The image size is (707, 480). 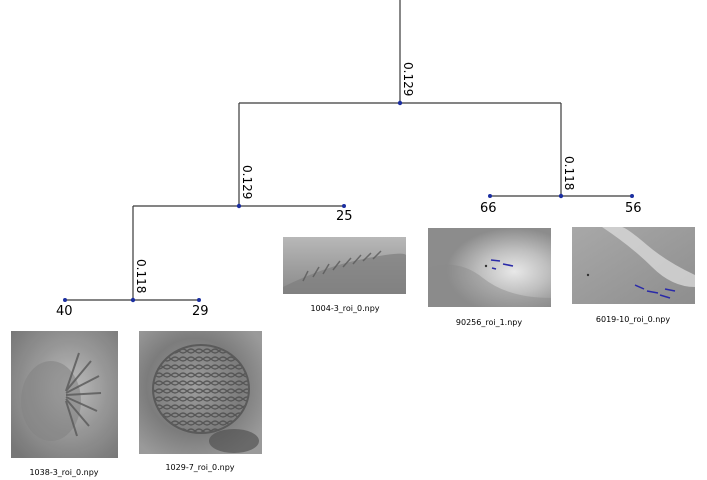 I want to click on mesh-cells-image, so click(x=200, y=392).